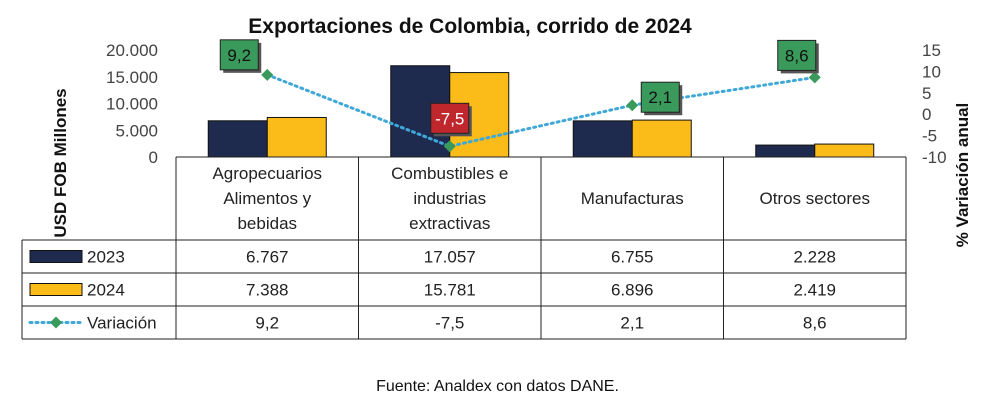  I want to click on table-value: 7.388, so click(267, 290).